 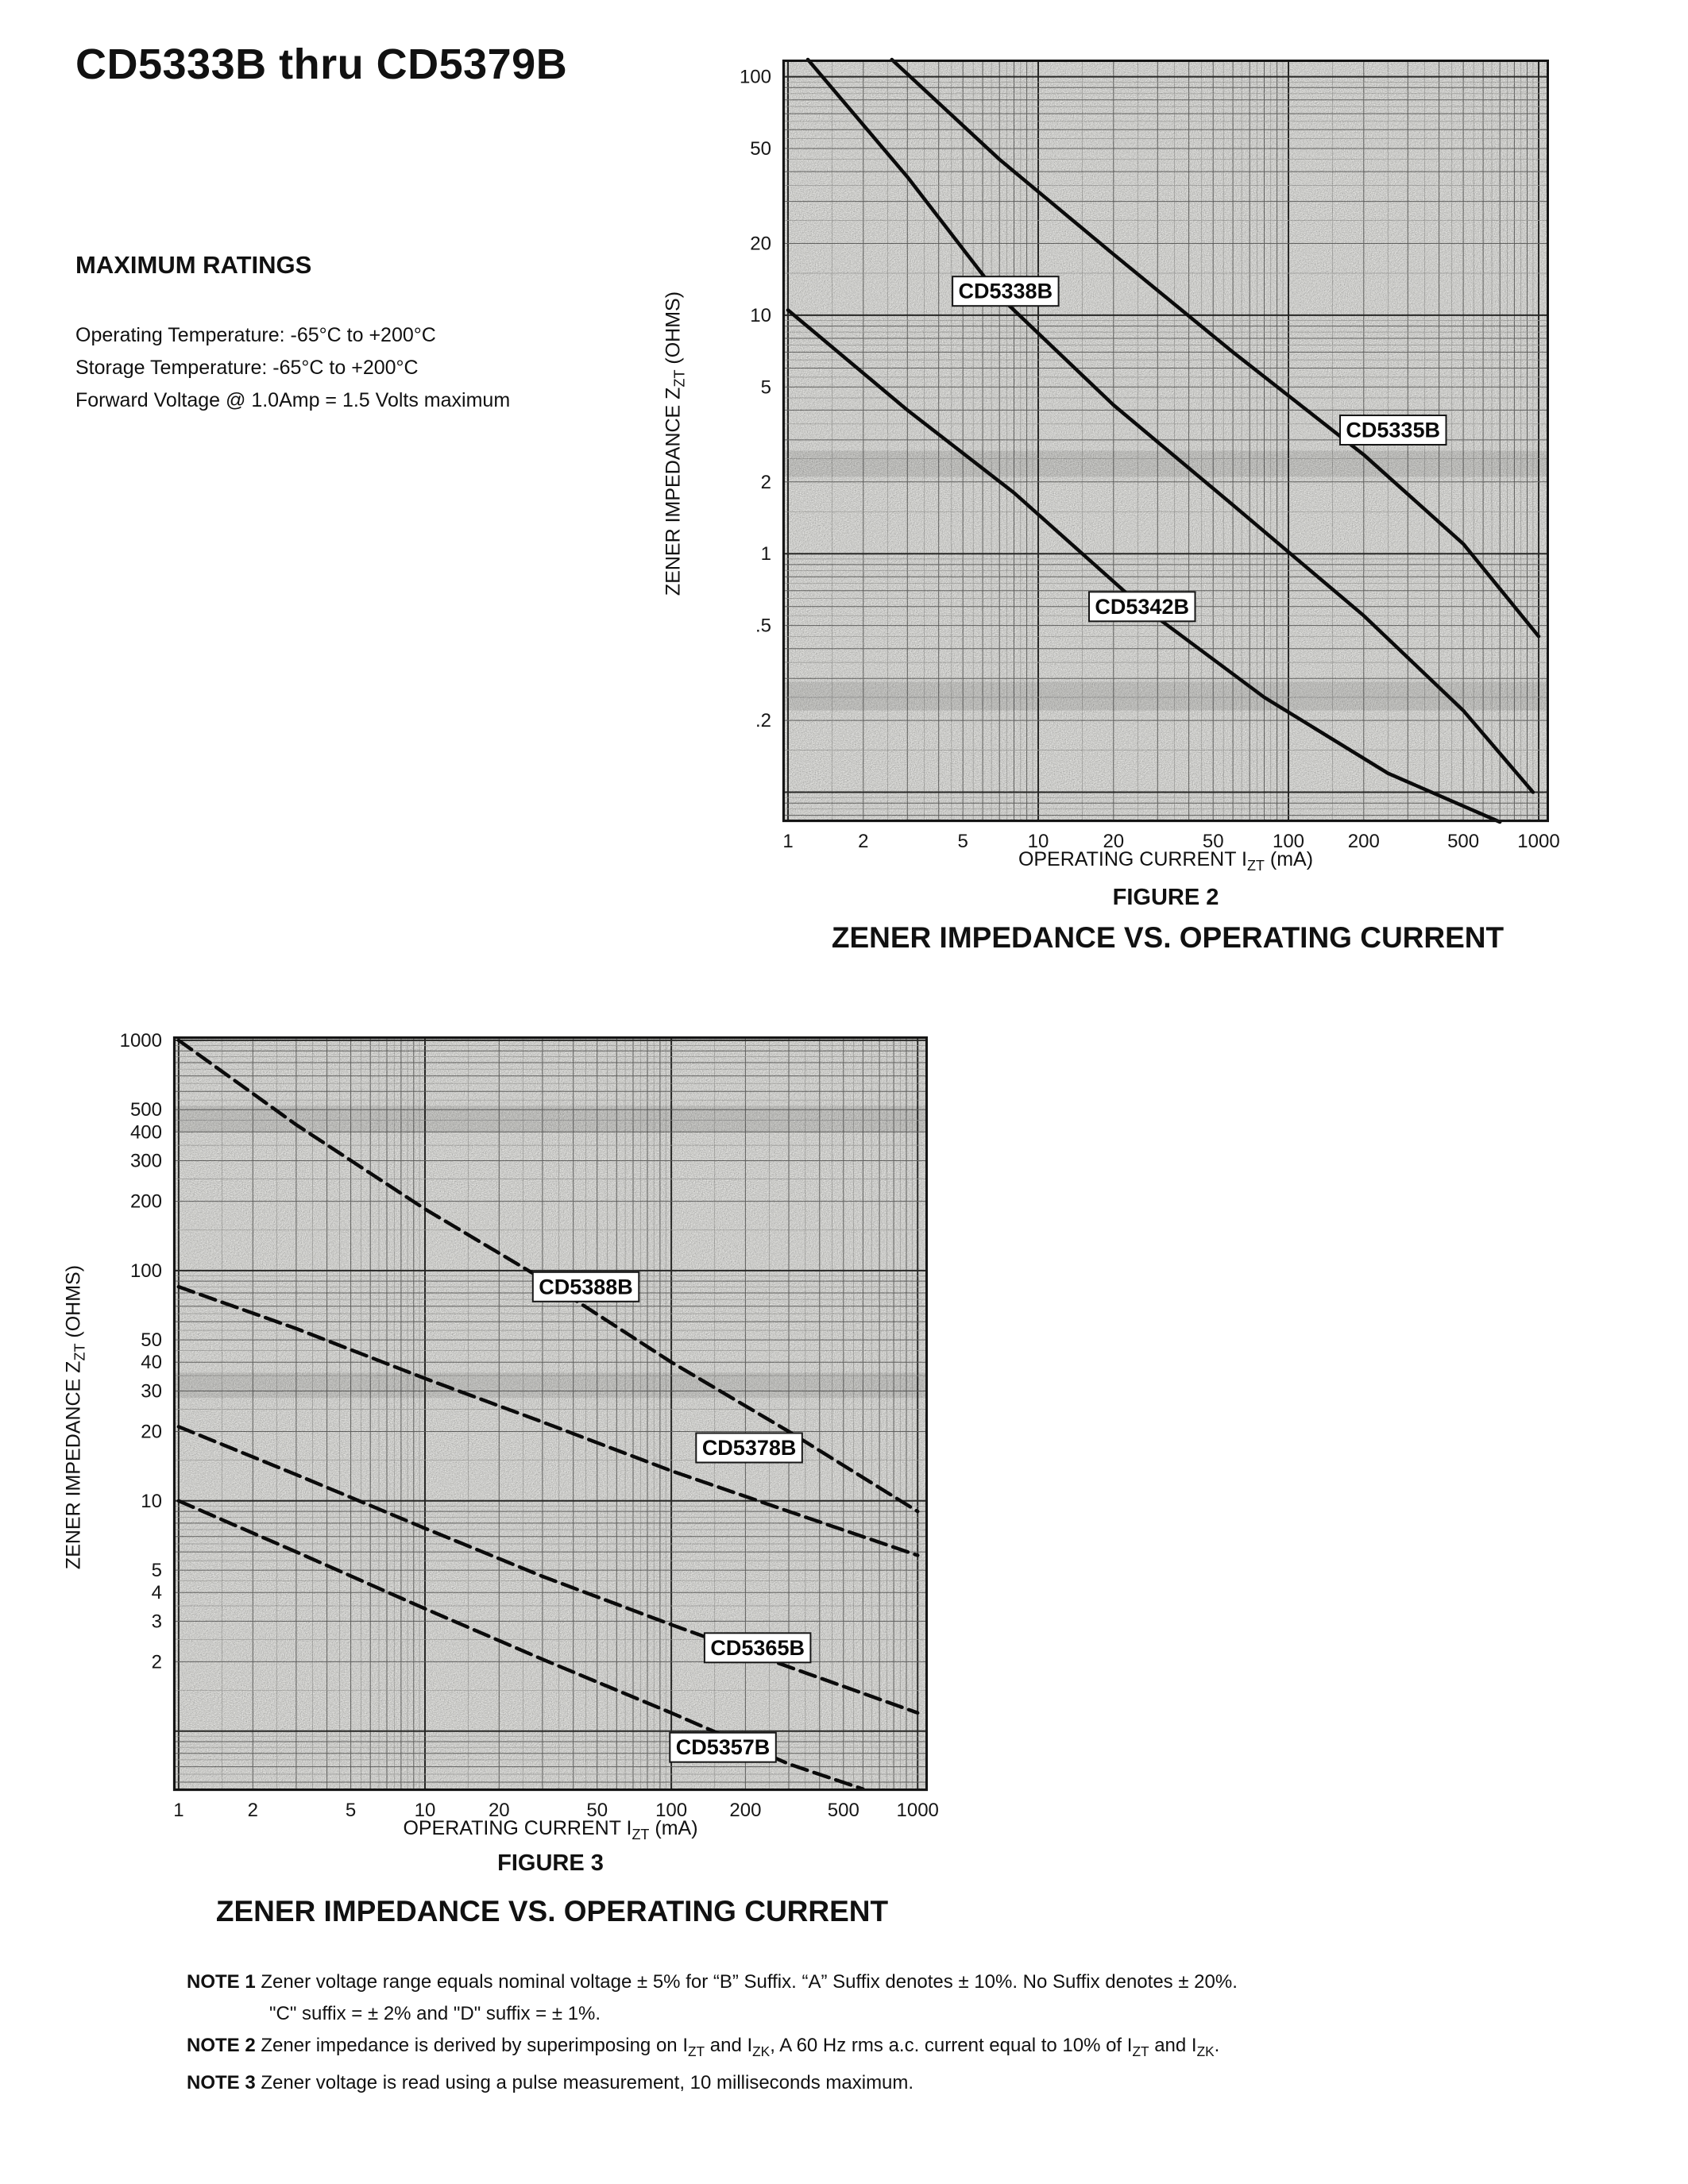 I want to click on curve-label-CD5365B: CD5365B, so click(x=757, y=1648).